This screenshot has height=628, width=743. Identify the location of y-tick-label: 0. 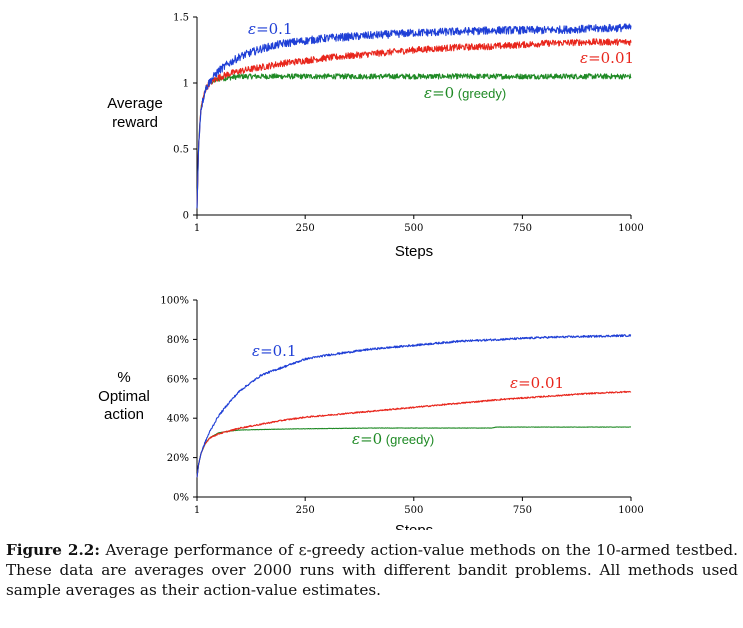
(186, 216).